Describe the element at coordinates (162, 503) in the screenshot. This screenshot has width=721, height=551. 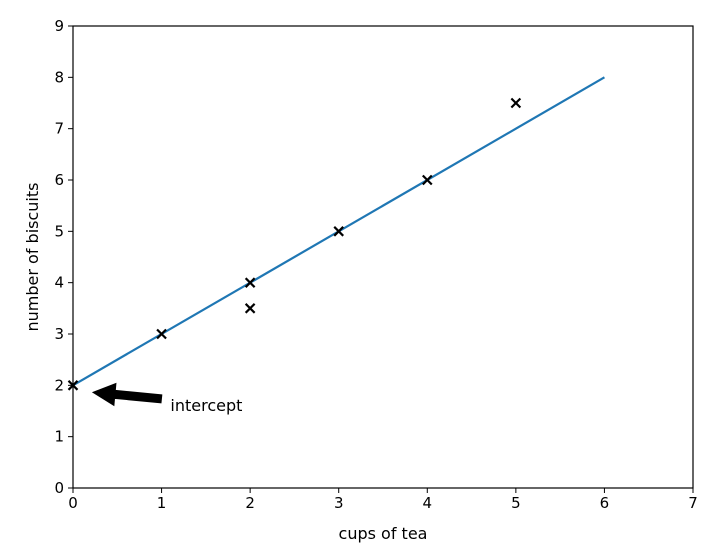
I see `x-tick-label-1: 1` at that location.